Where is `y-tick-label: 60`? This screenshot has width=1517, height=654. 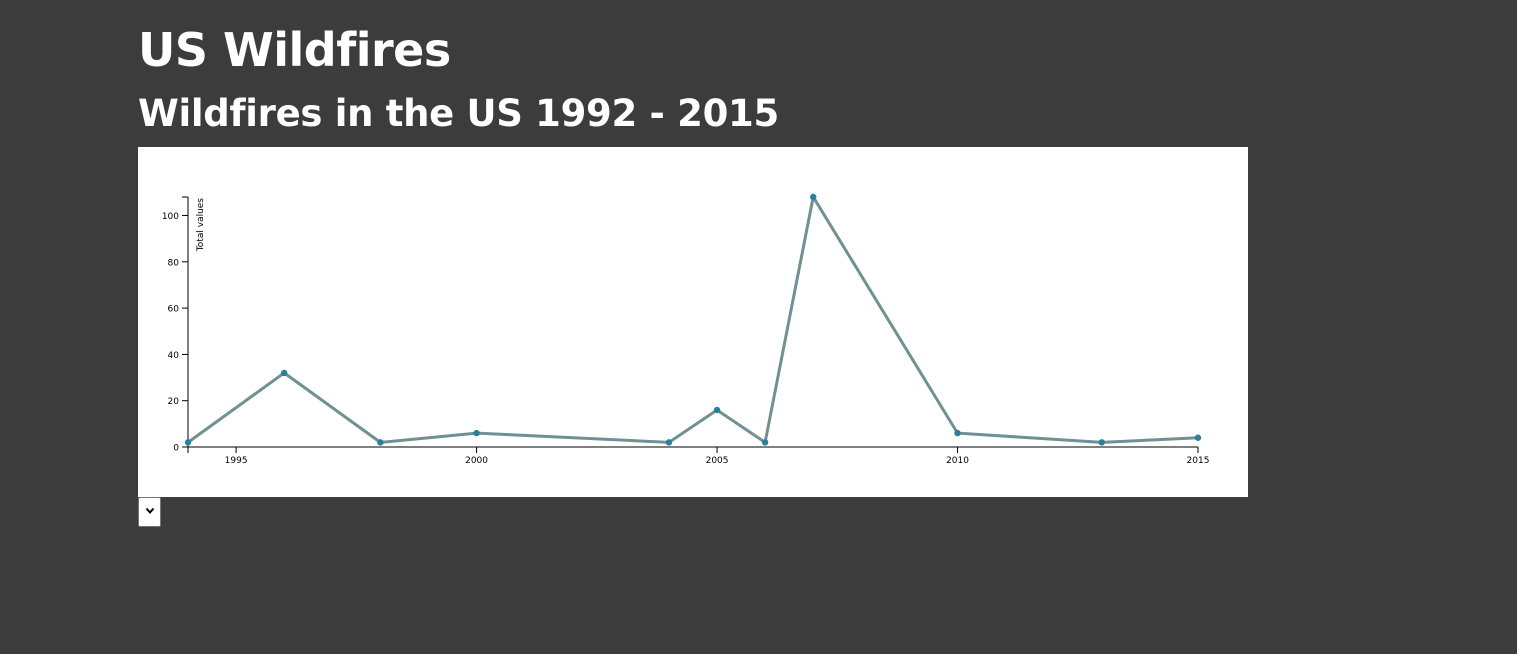 y-tick-label: 60 is located at coordinates (174, 310).